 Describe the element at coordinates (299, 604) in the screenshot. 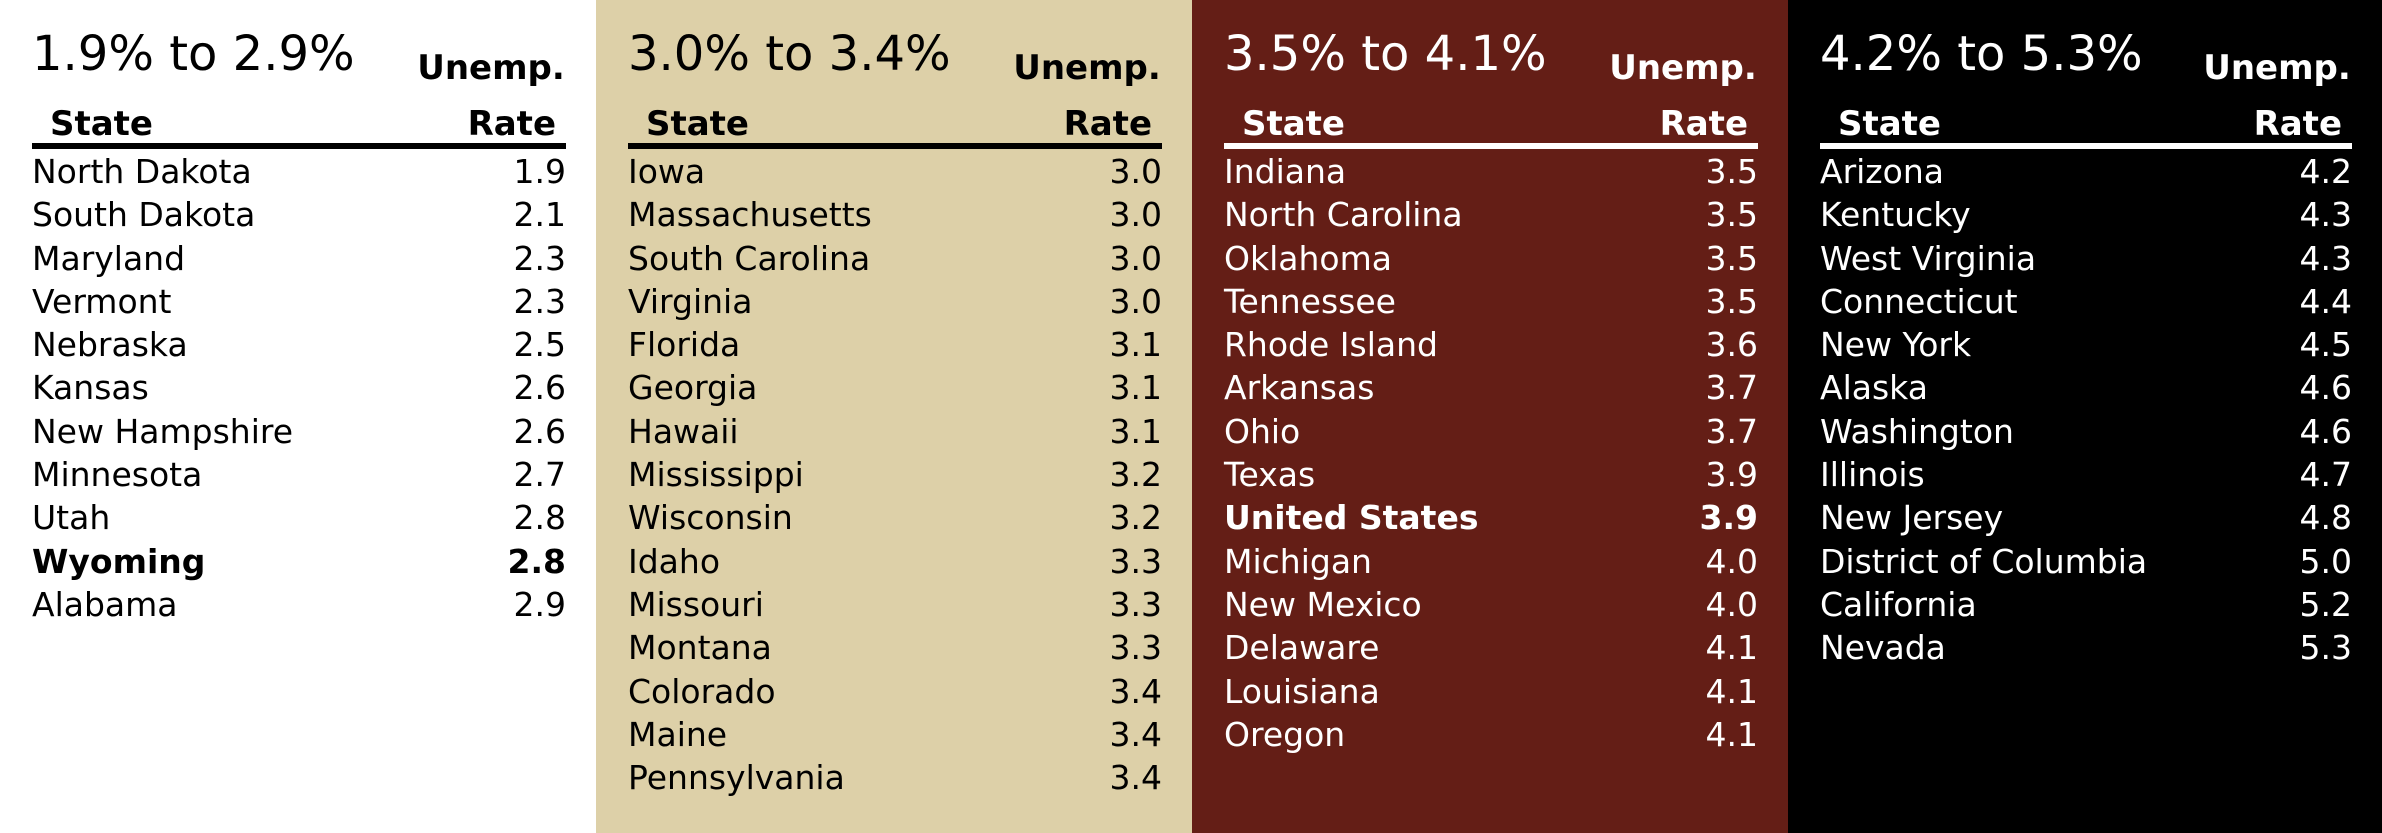

I see `table-row: Alabama 2.9` at that location.